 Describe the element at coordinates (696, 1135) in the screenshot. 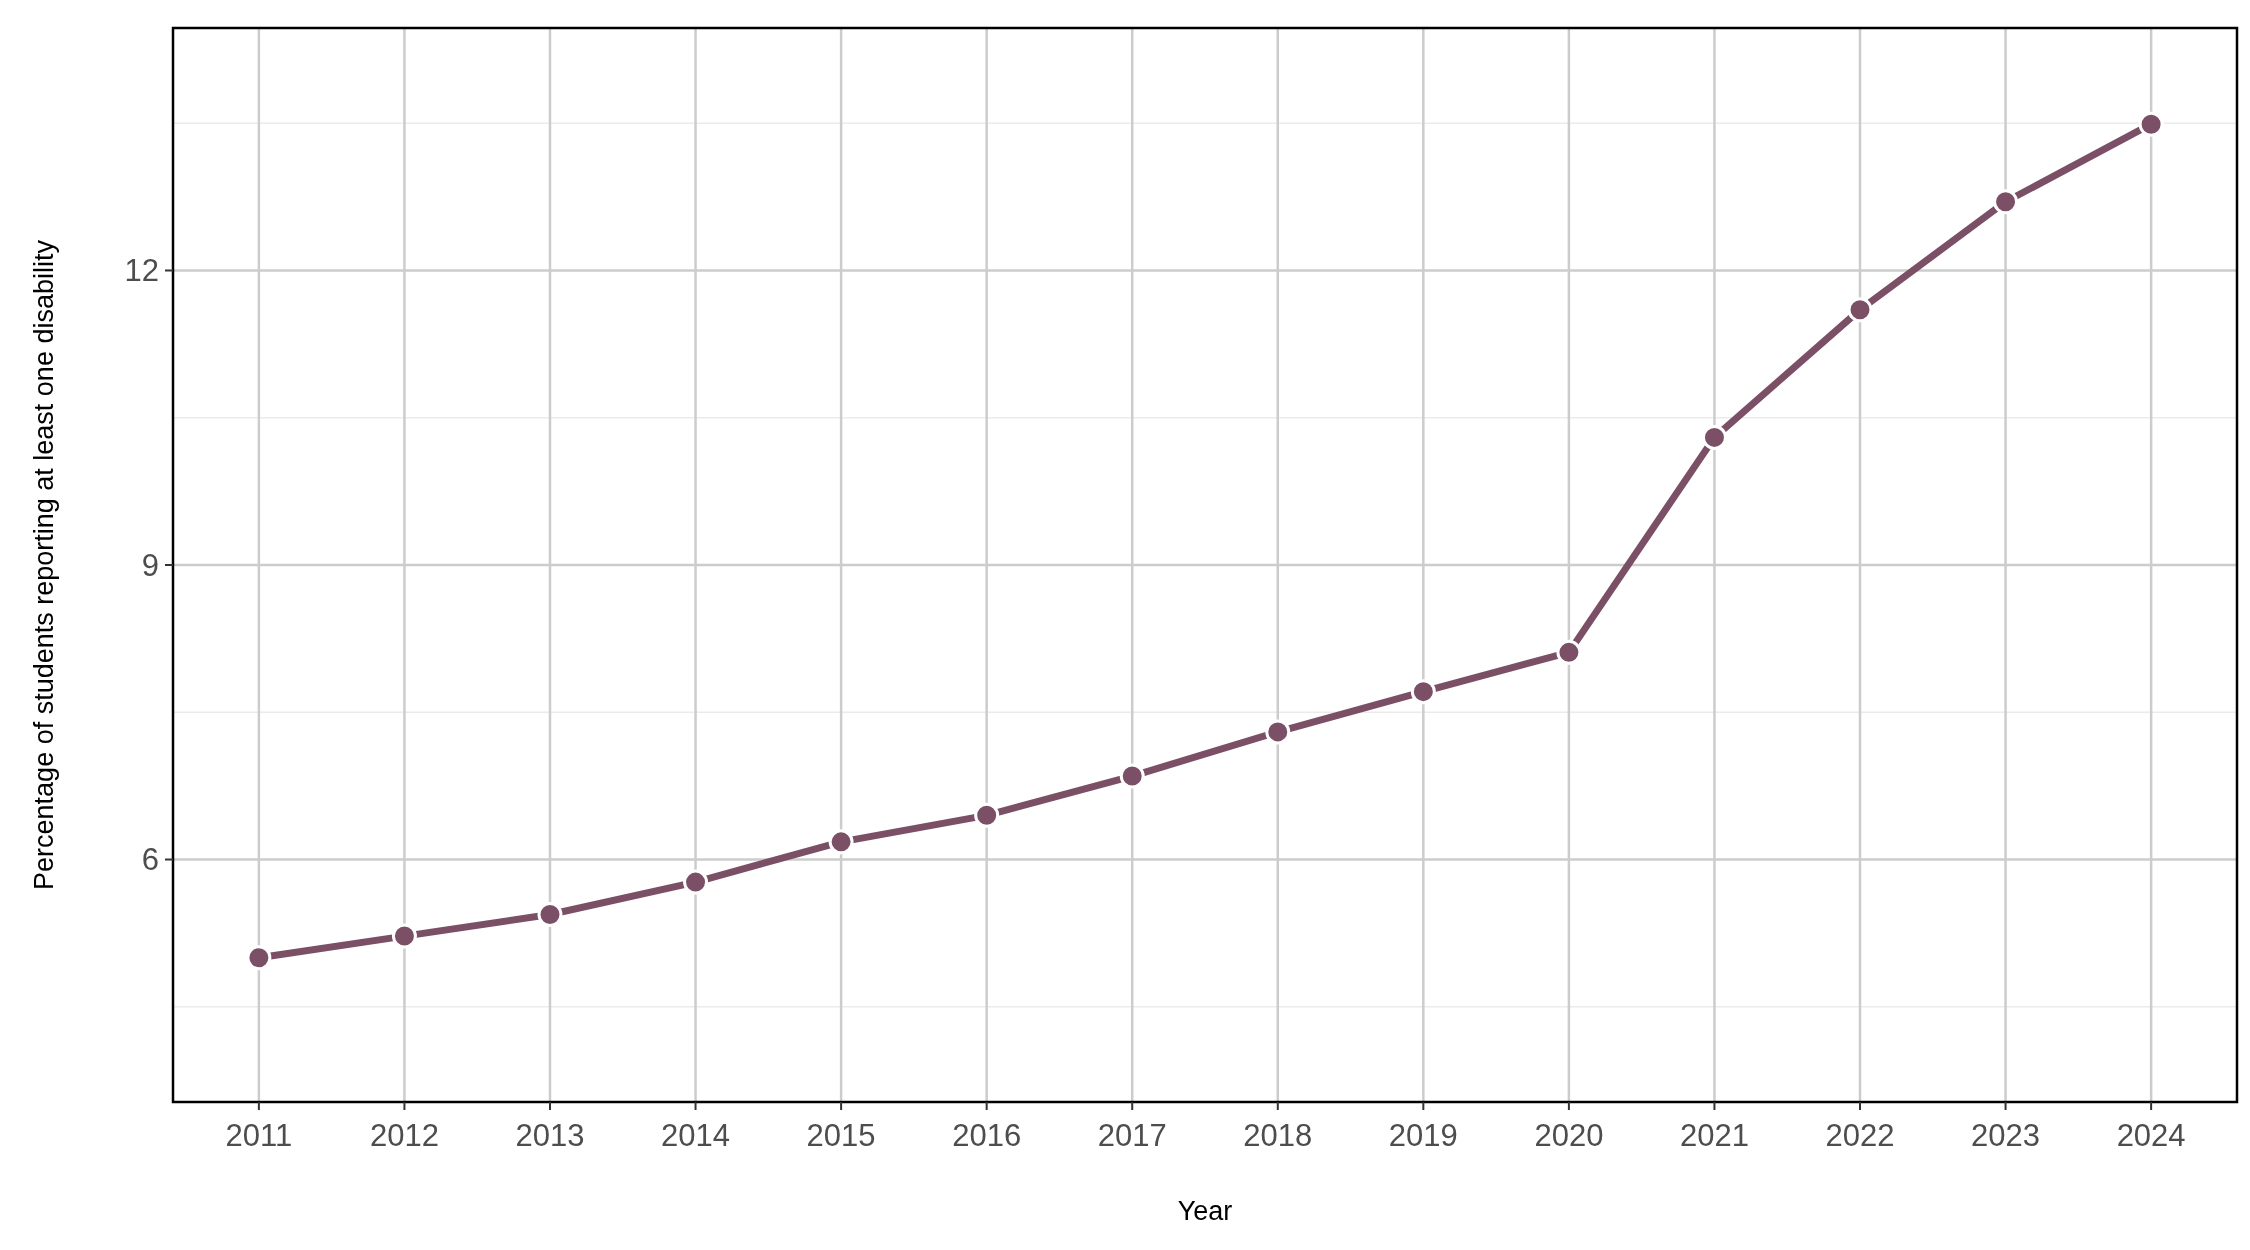

I see `x-tick-label: 2014` at that location.